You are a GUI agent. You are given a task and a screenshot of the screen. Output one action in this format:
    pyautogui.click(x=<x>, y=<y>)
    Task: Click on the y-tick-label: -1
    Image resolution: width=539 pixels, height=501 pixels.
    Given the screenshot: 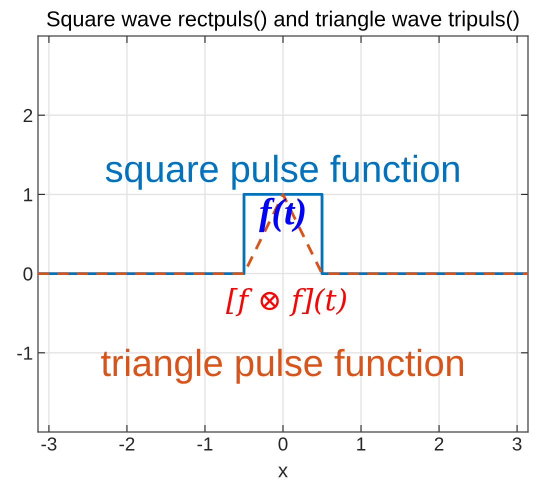 What is the action you would take?
    pyautogui.click(x=24, y=353)
    